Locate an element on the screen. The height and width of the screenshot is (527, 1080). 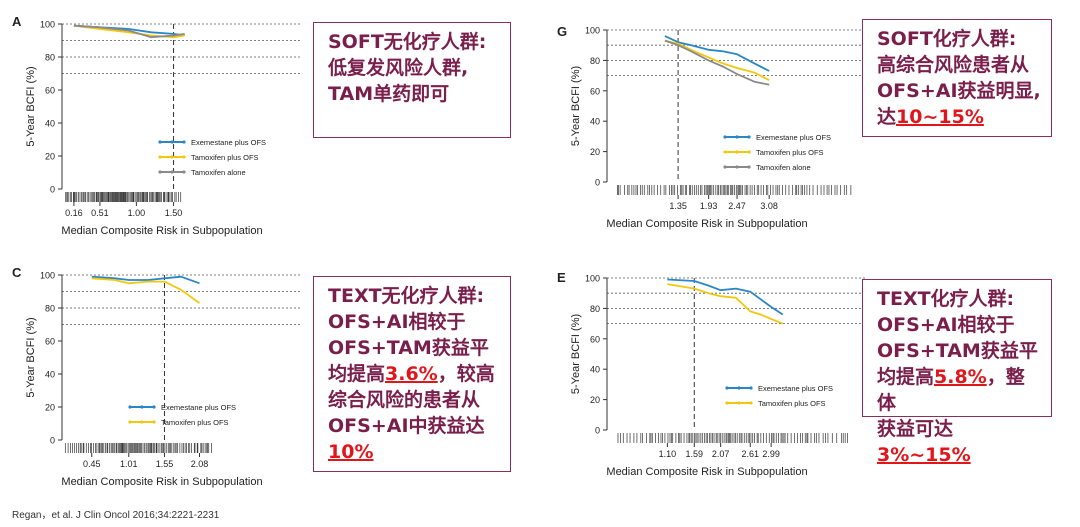
panel-letter: E is located at coordinates (561, 277).